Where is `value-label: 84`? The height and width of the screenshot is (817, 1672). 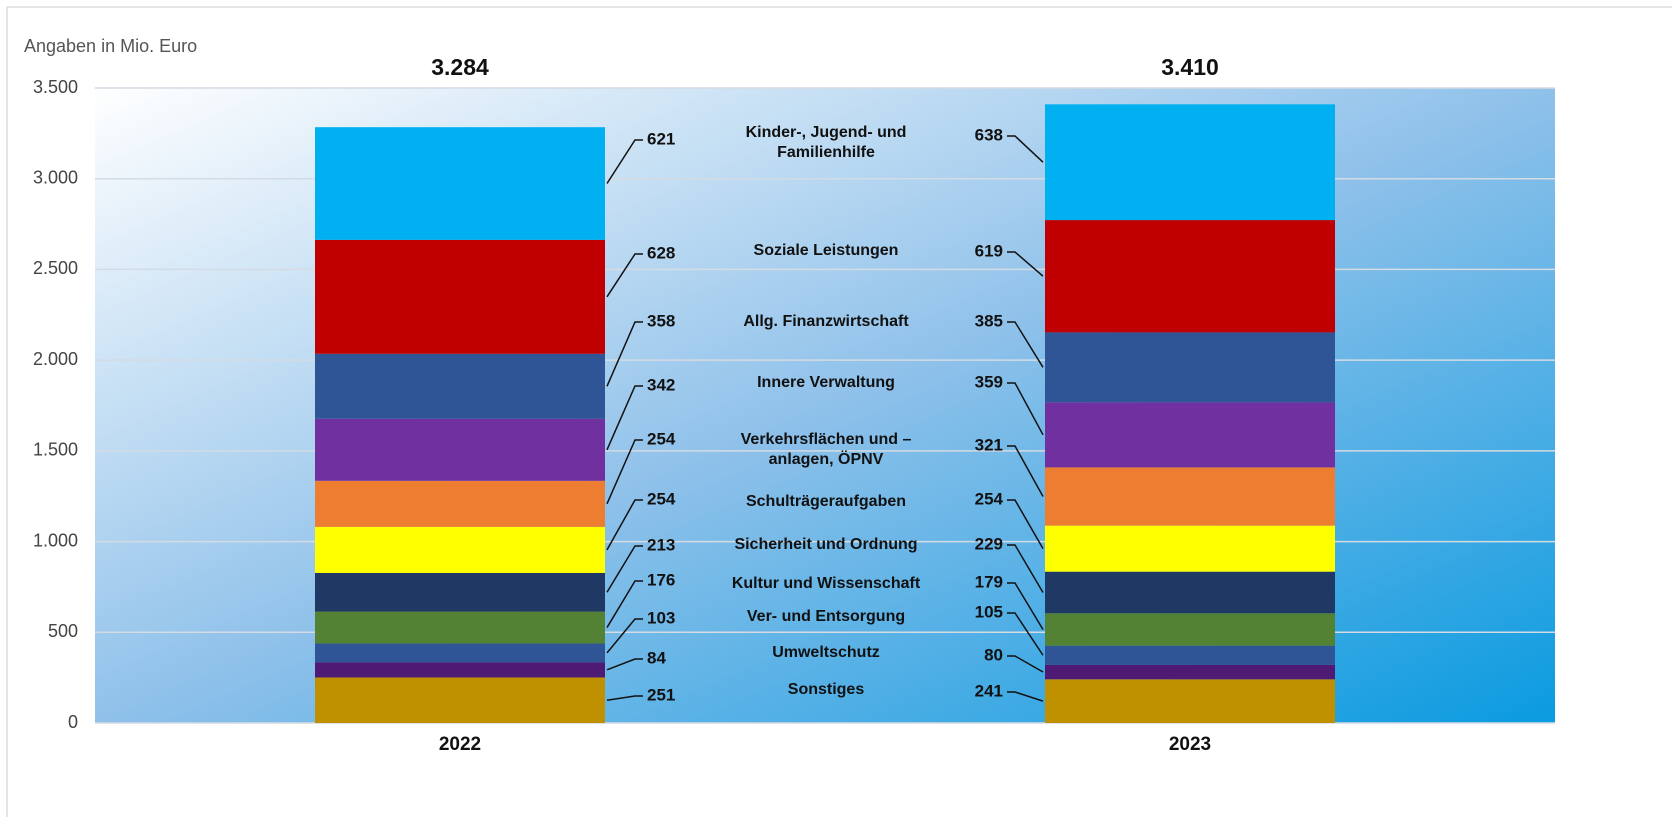 value-label: 84 is located at coordinates (656, 657).